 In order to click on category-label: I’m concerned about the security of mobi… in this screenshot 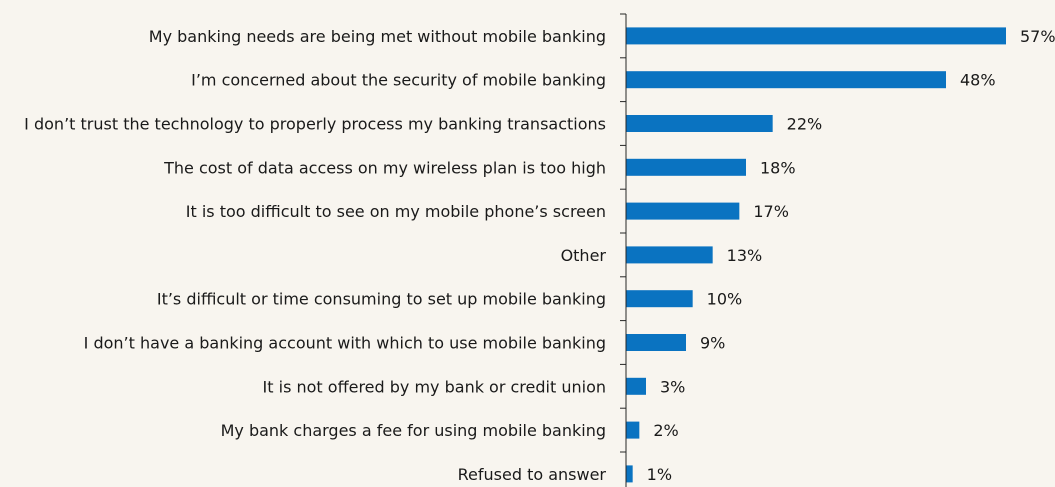, I will do `click(398, 80)`.